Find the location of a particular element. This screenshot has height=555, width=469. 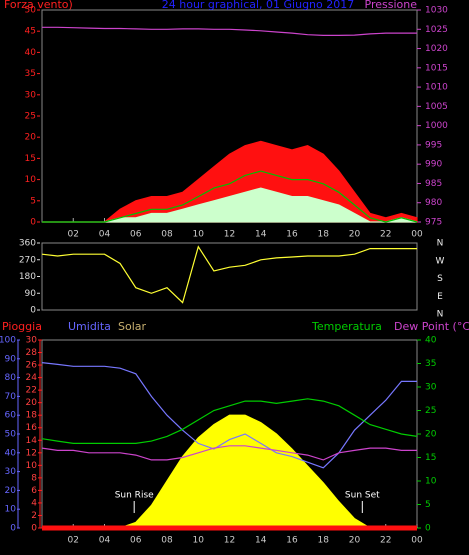

y2-tick-label: 30 is located at coordinates (431, 388).